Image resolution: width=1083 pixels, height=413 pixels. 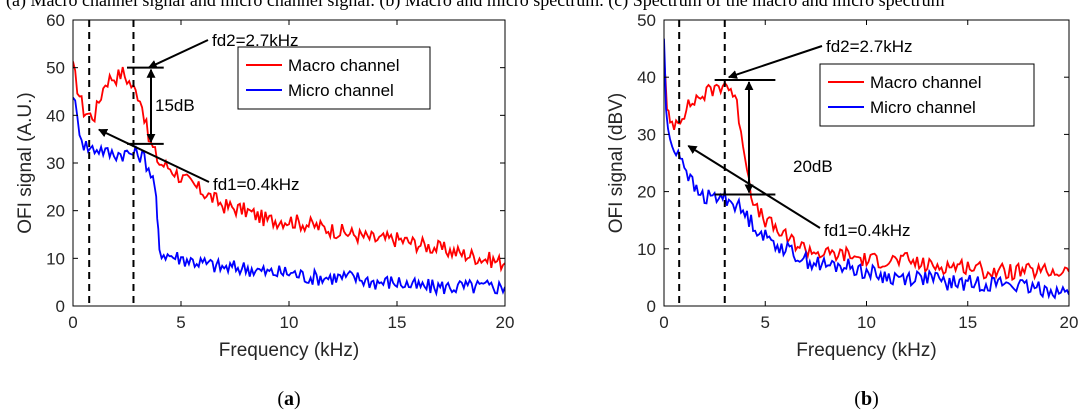 I want to click on caption-letter: b, so click(x=866, y=399).